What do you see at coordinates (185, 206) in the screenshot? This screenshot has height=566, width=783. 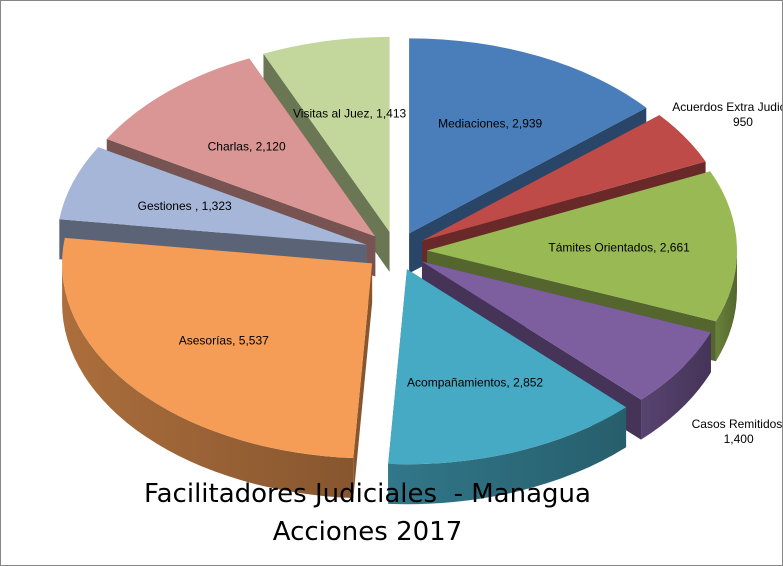 I see `data-label-gestiones: Gestiones , 1,323` at bounding box center [185, 206].